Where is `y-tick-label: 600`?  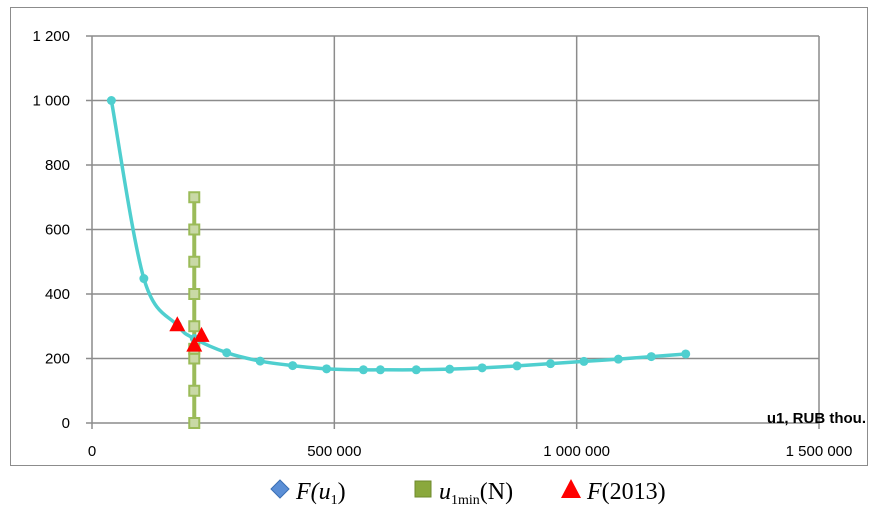
y-tick-label: 600 is located at coordinates (57, 230).